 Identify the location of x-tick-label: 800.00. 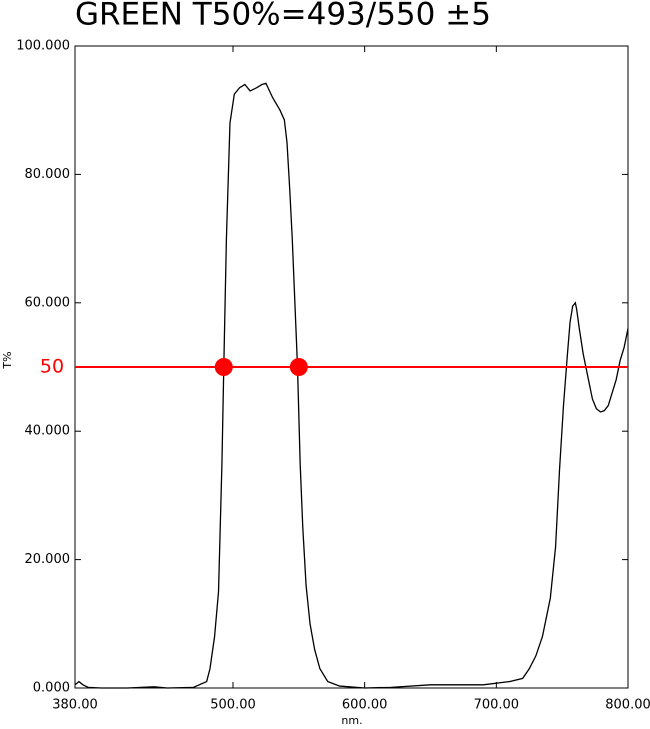
(627, 705).